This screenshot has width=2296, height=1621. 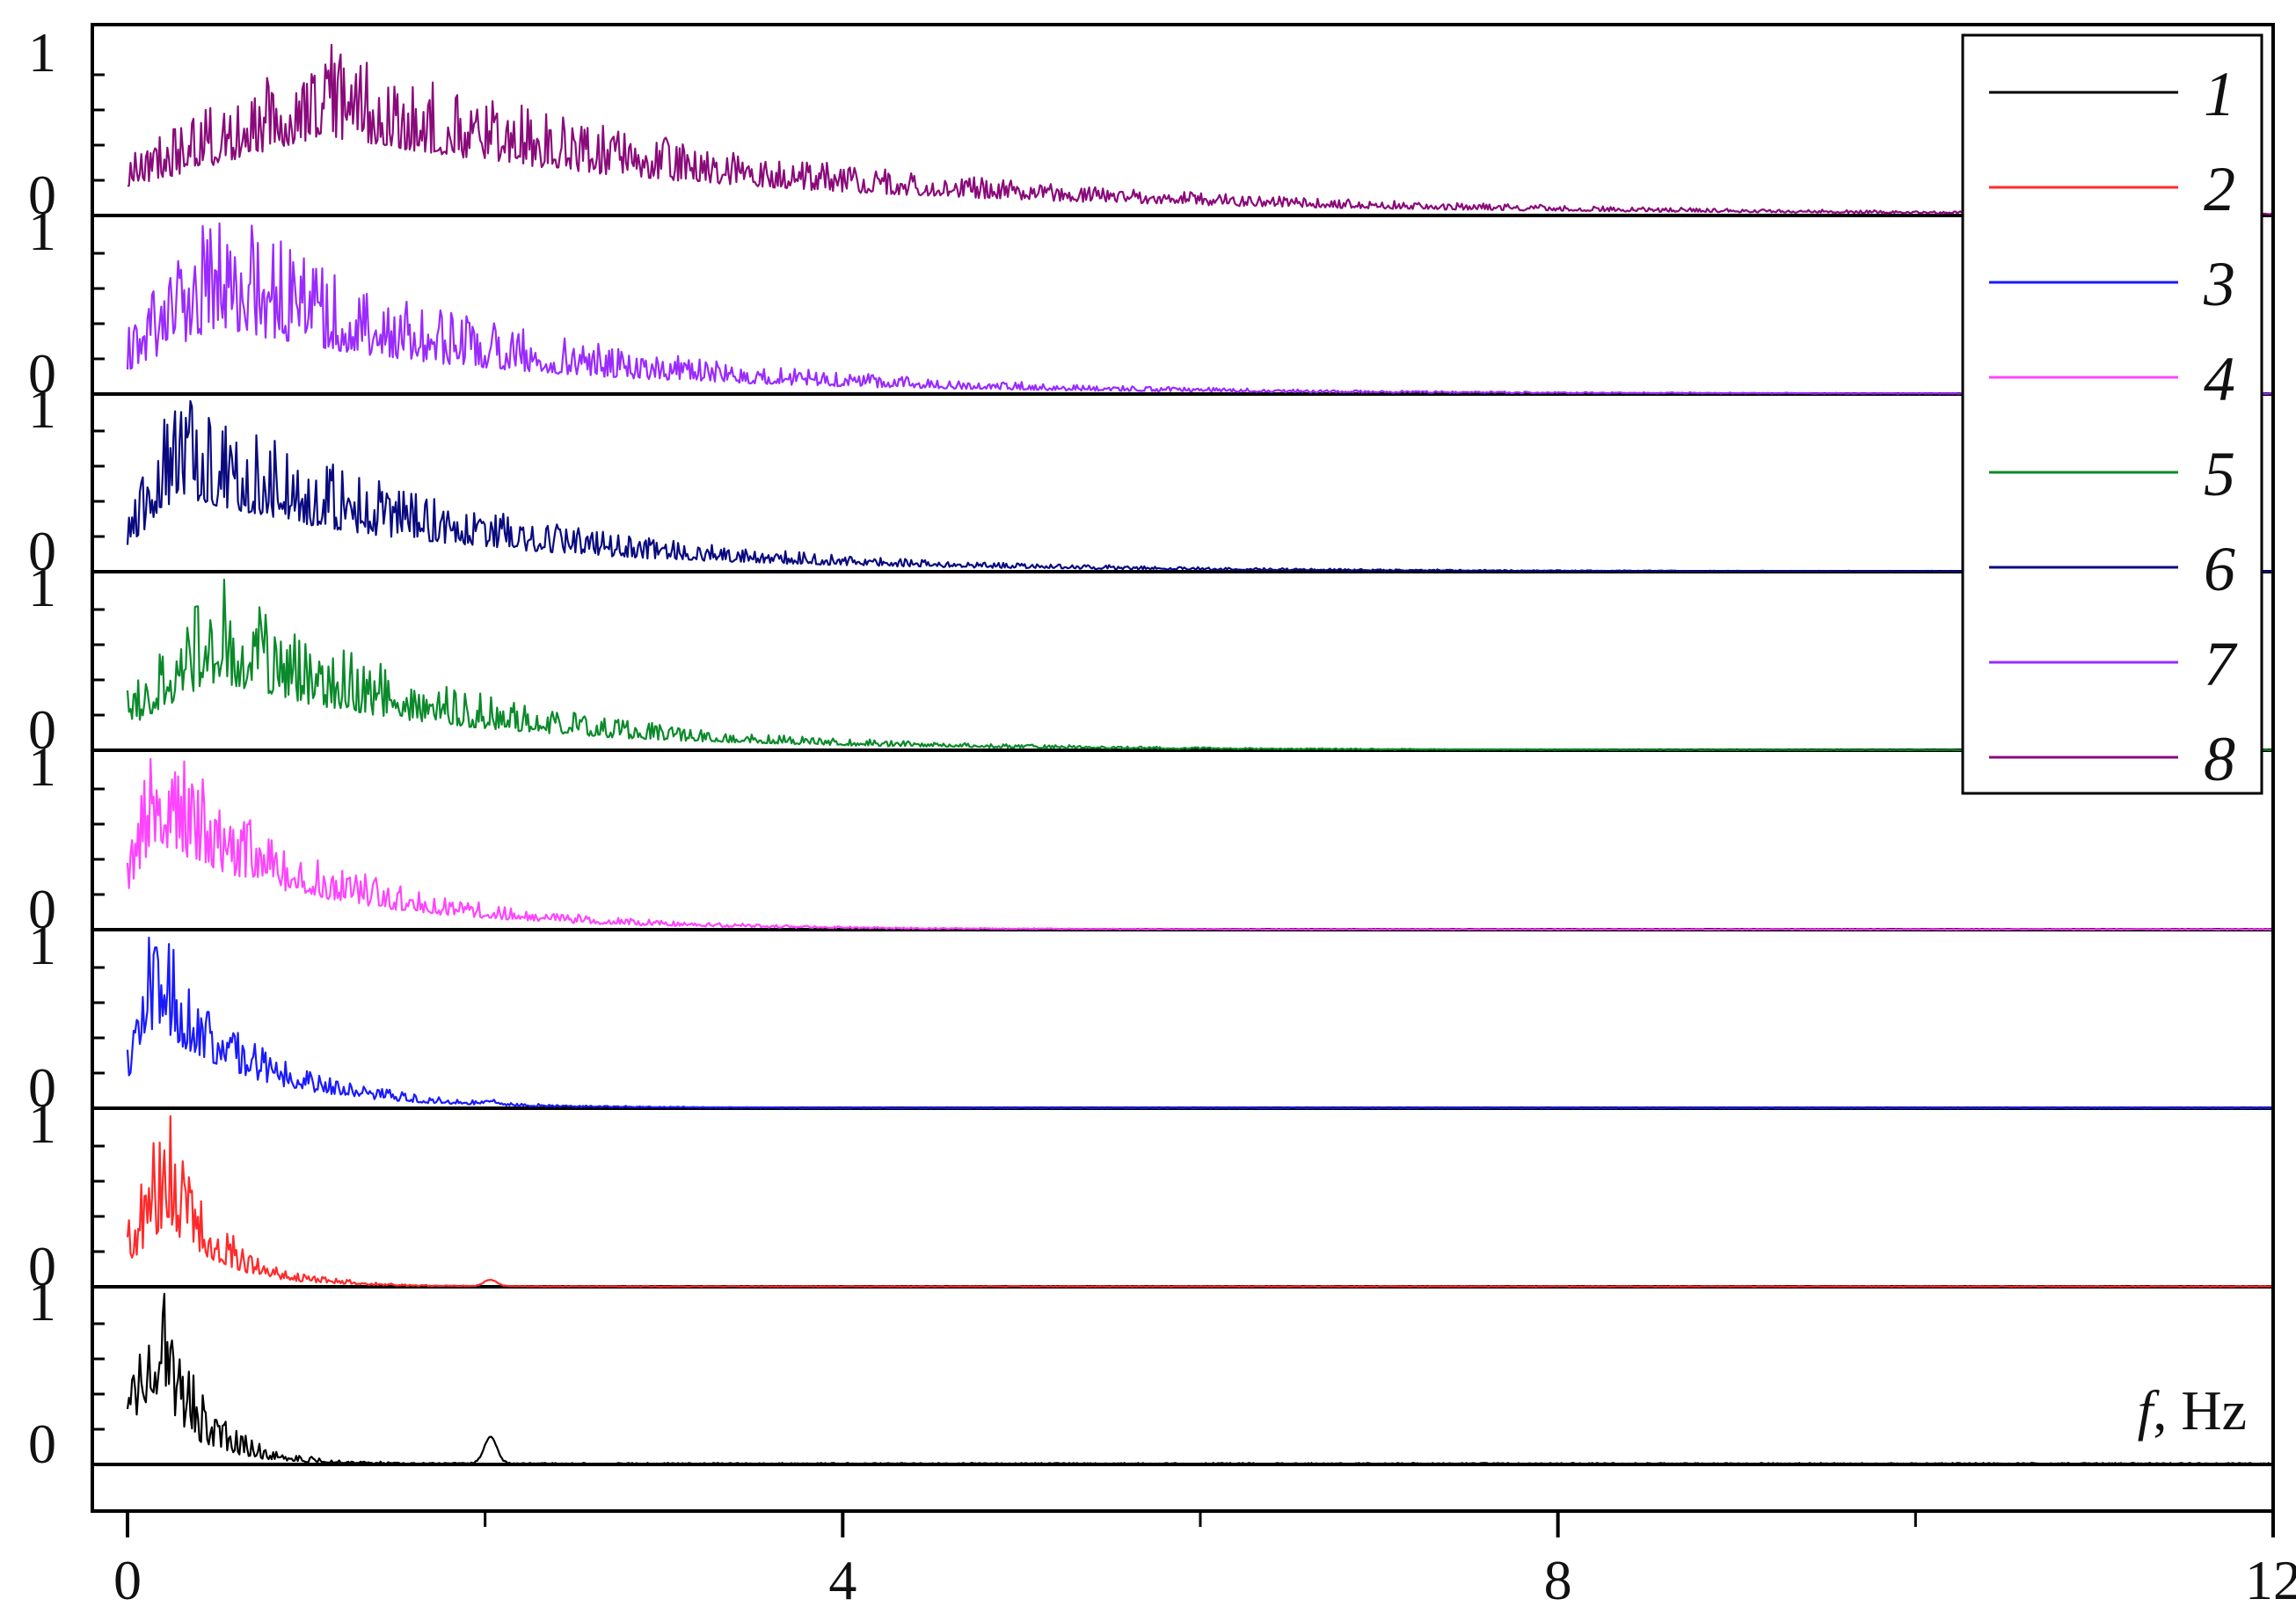 What do you see at coordinates (42, 1301) in the screenshot?
I see `y-tick-label-1-panel-1: 1` at bounding box center [42, 1301].